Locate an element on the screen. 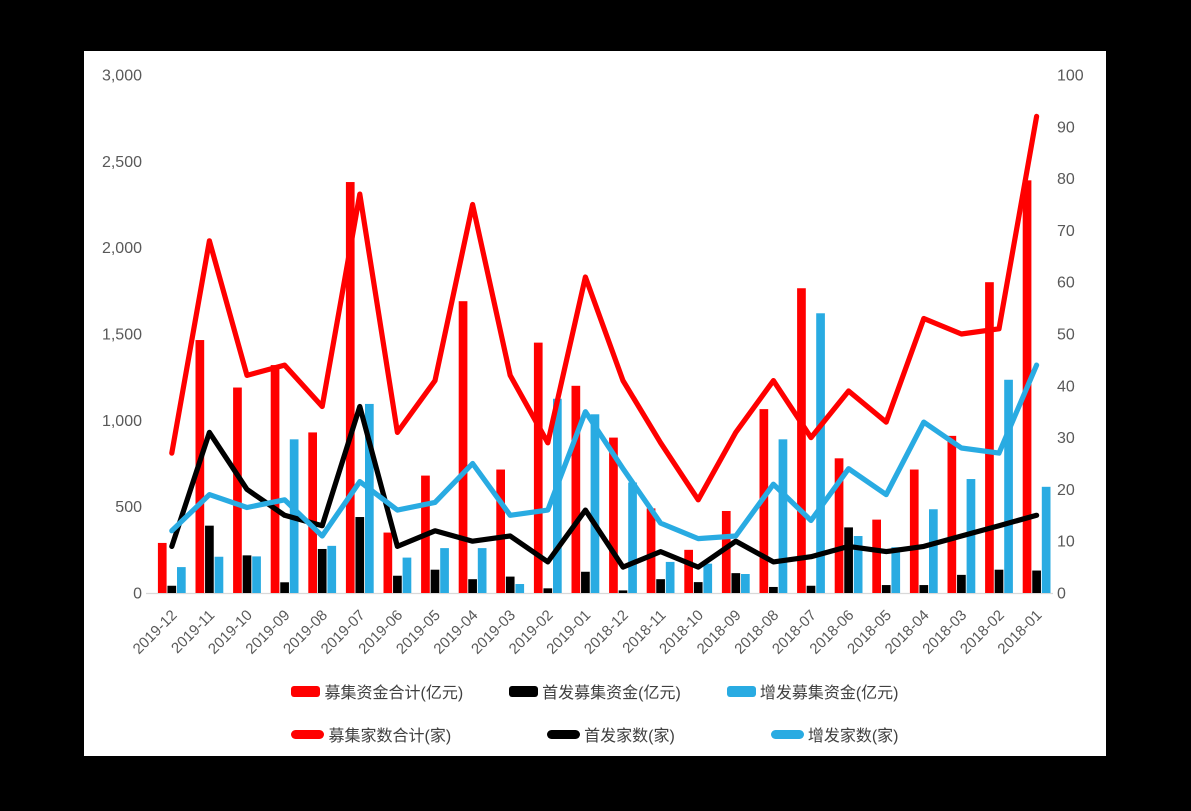 The height and width of the screenshot is (811, 1191). left-axis-tick-label: 0 is located at coordinates (137, 594).